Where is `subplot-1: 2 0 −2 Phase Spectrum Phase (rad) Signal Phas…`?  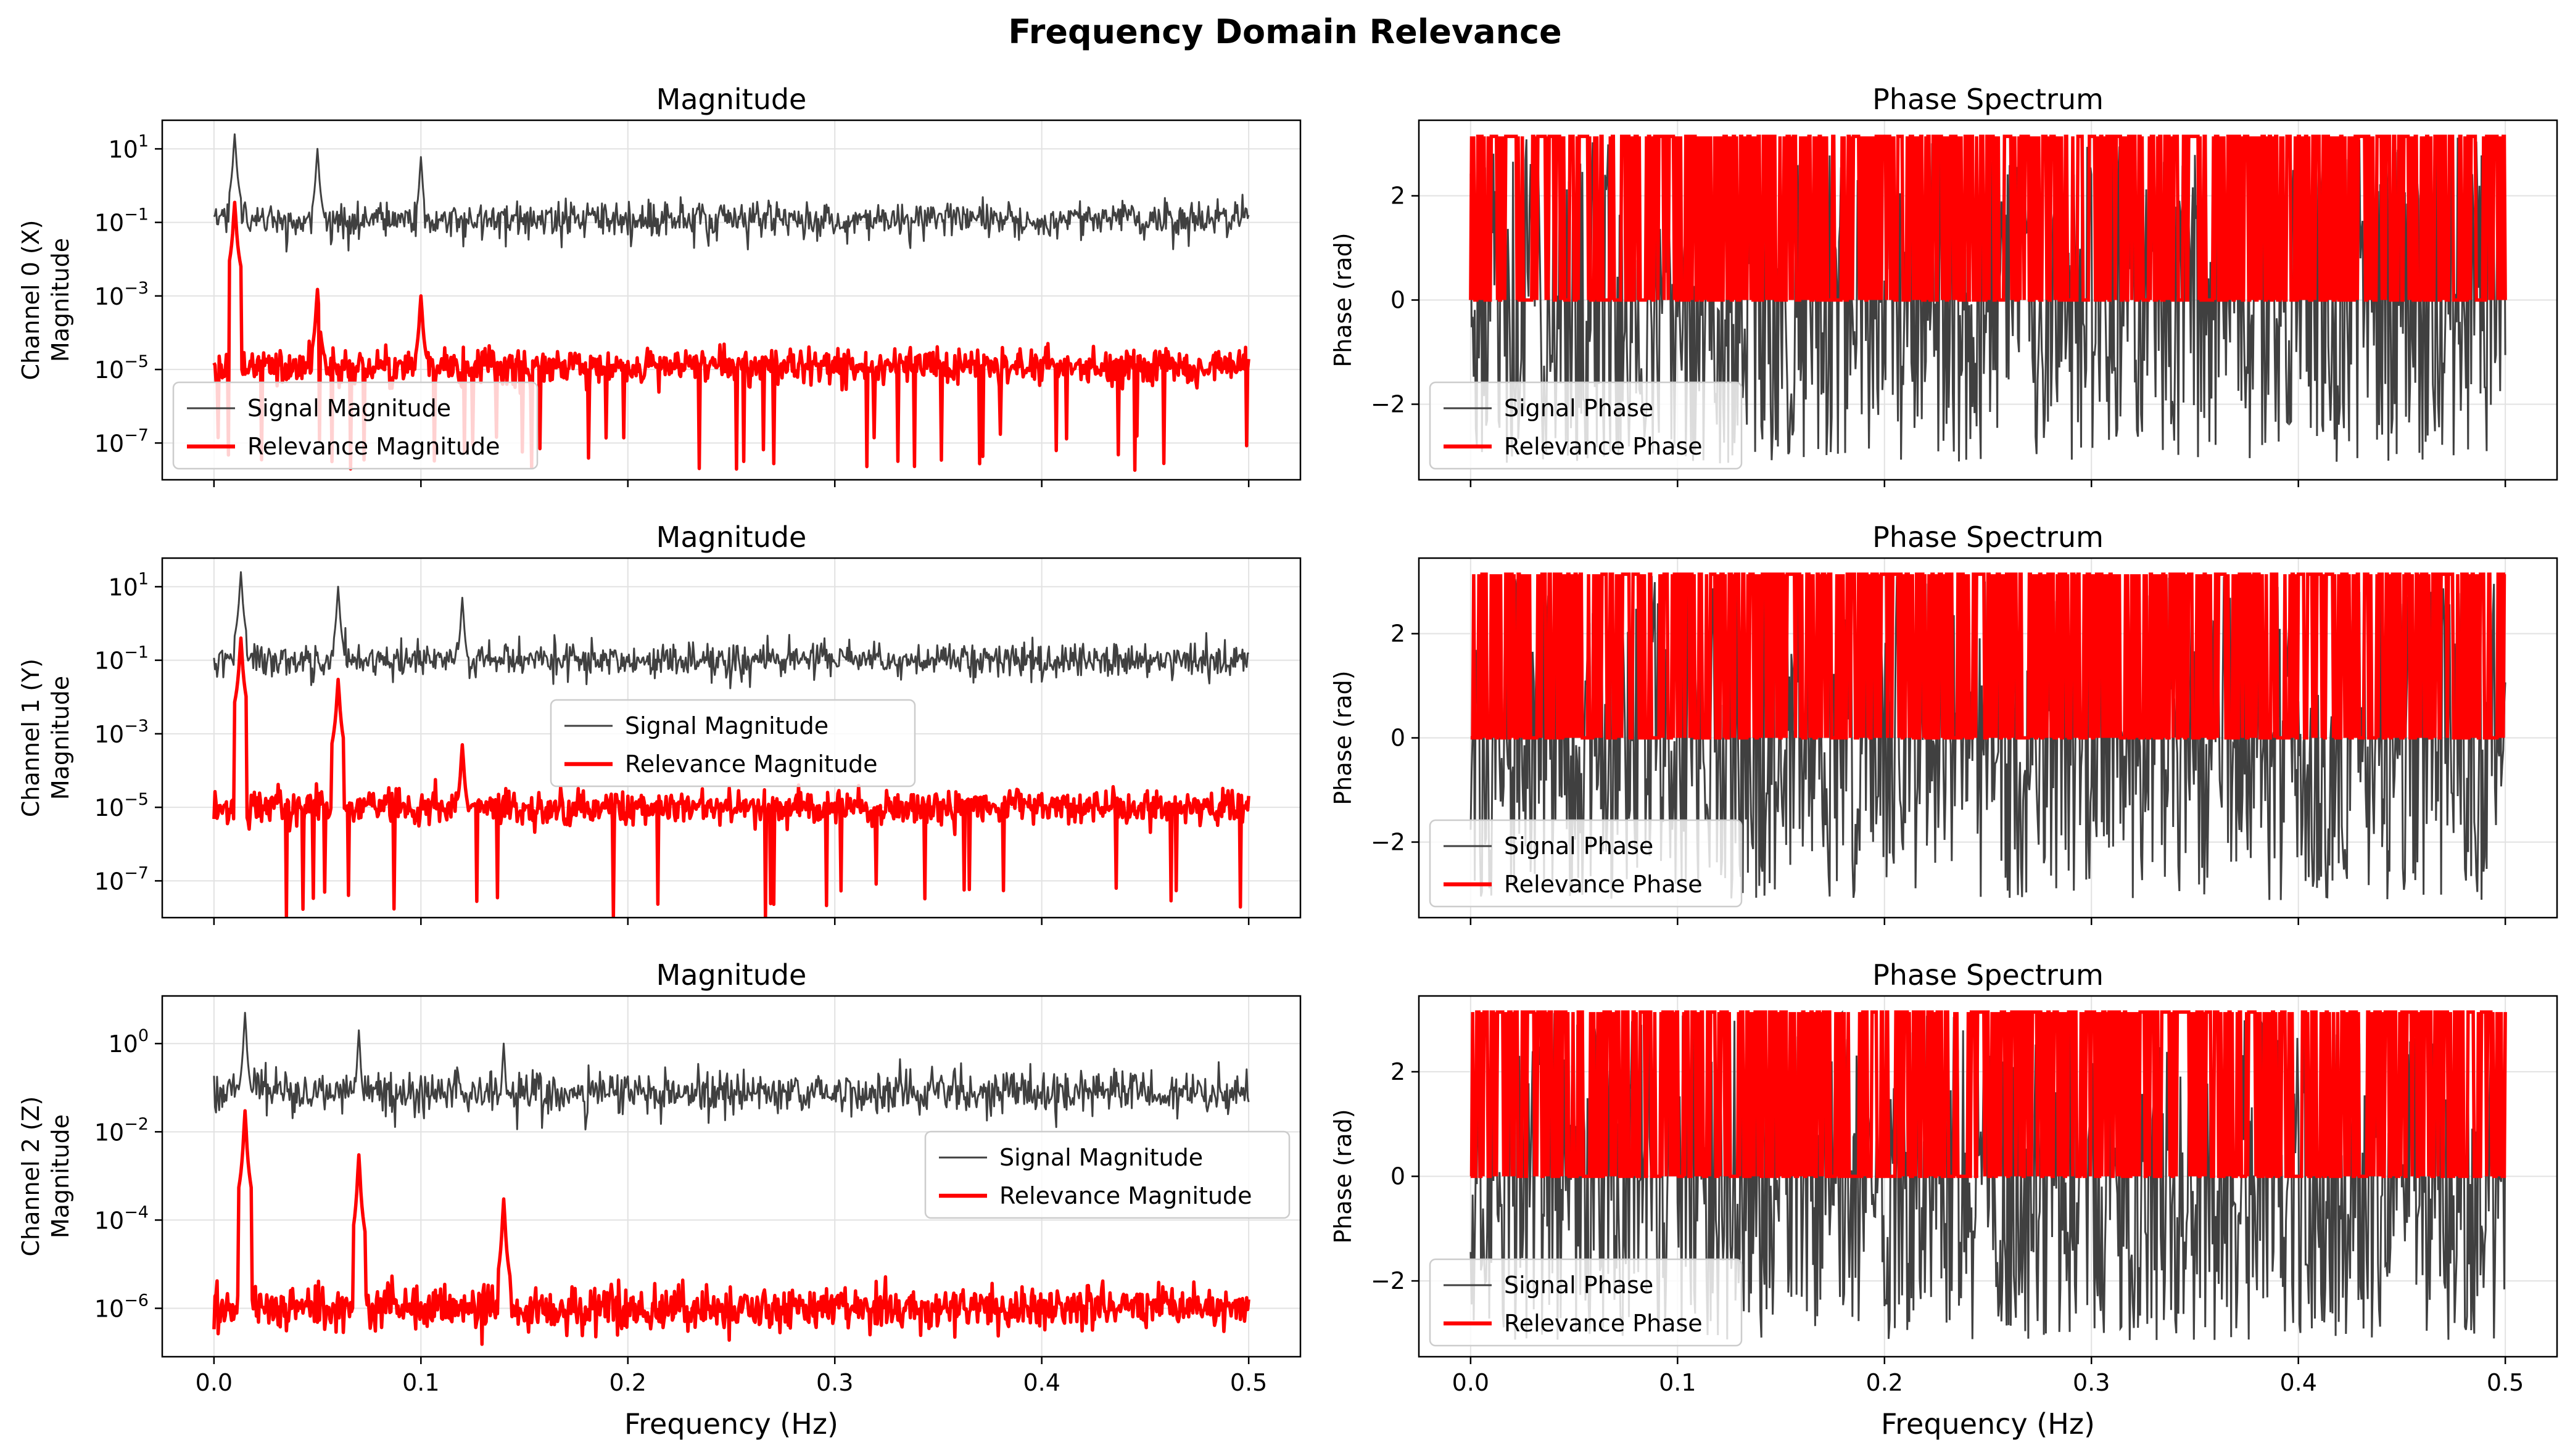 subplot-1: 2 0 −2 Phase Spectrum Phase (rad) Signal Phas… is located at coordinates (1943, 285).